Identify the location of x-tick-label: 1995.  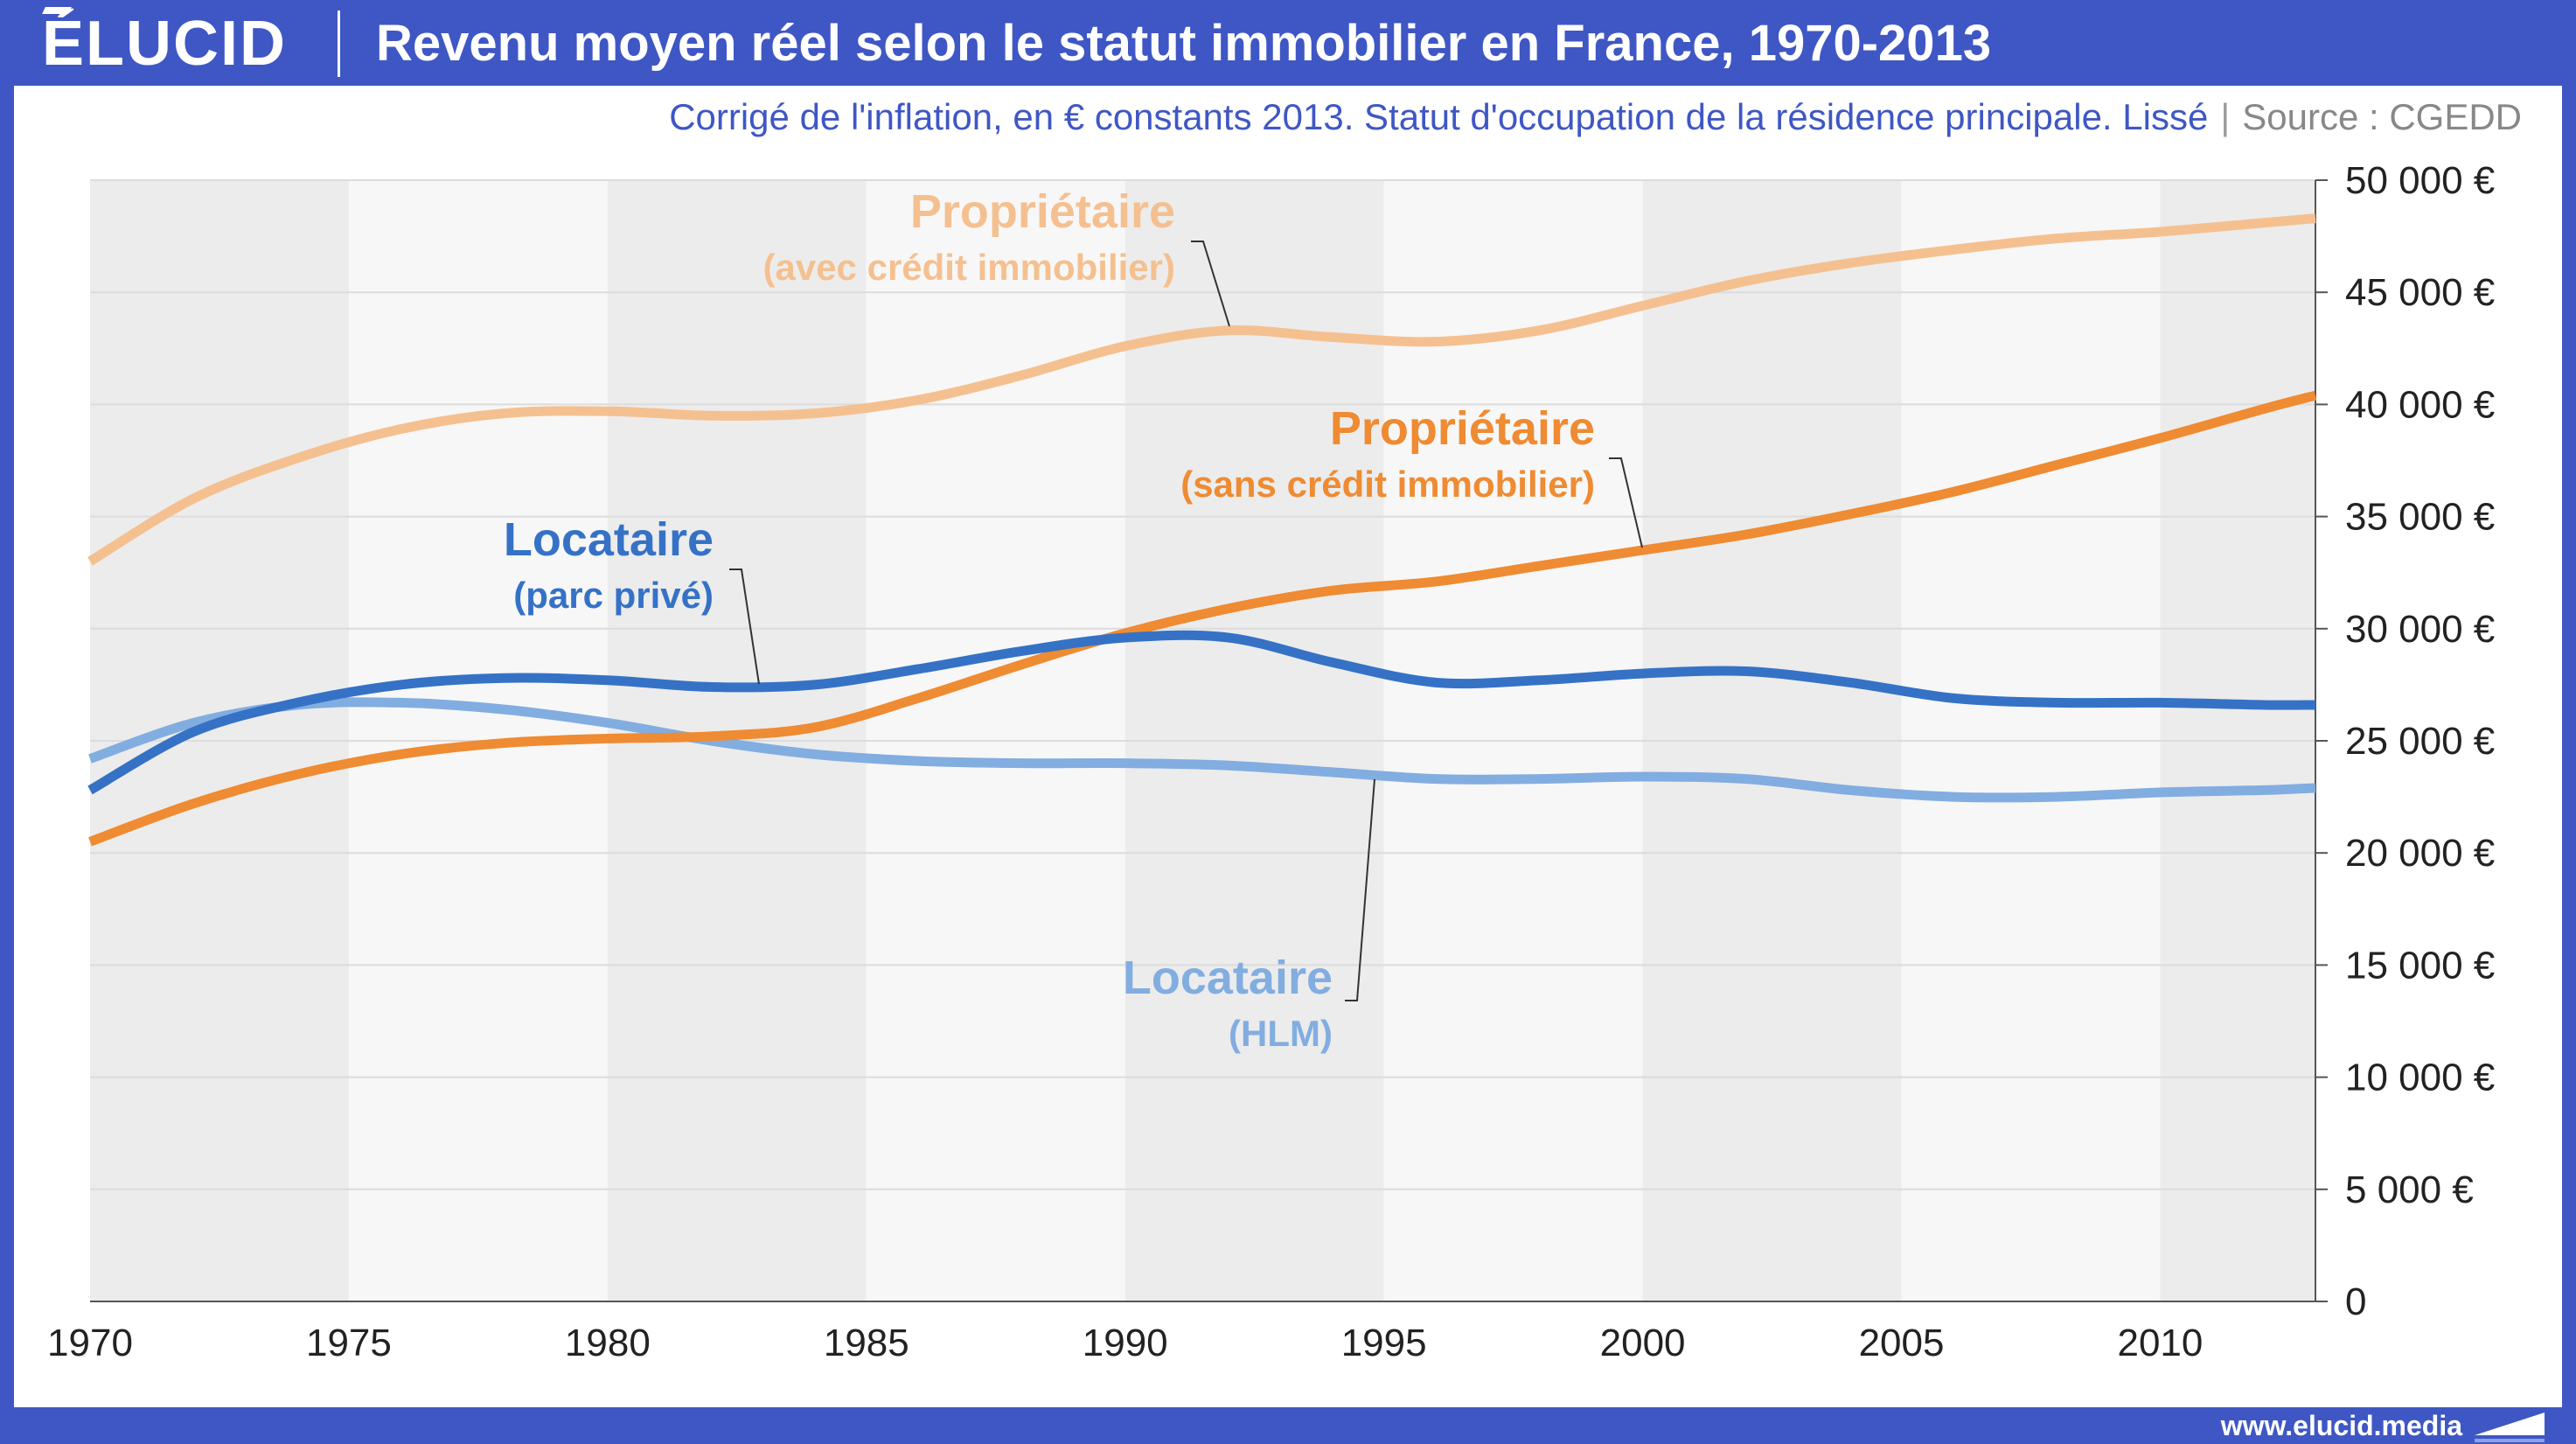
(1384, 1343).